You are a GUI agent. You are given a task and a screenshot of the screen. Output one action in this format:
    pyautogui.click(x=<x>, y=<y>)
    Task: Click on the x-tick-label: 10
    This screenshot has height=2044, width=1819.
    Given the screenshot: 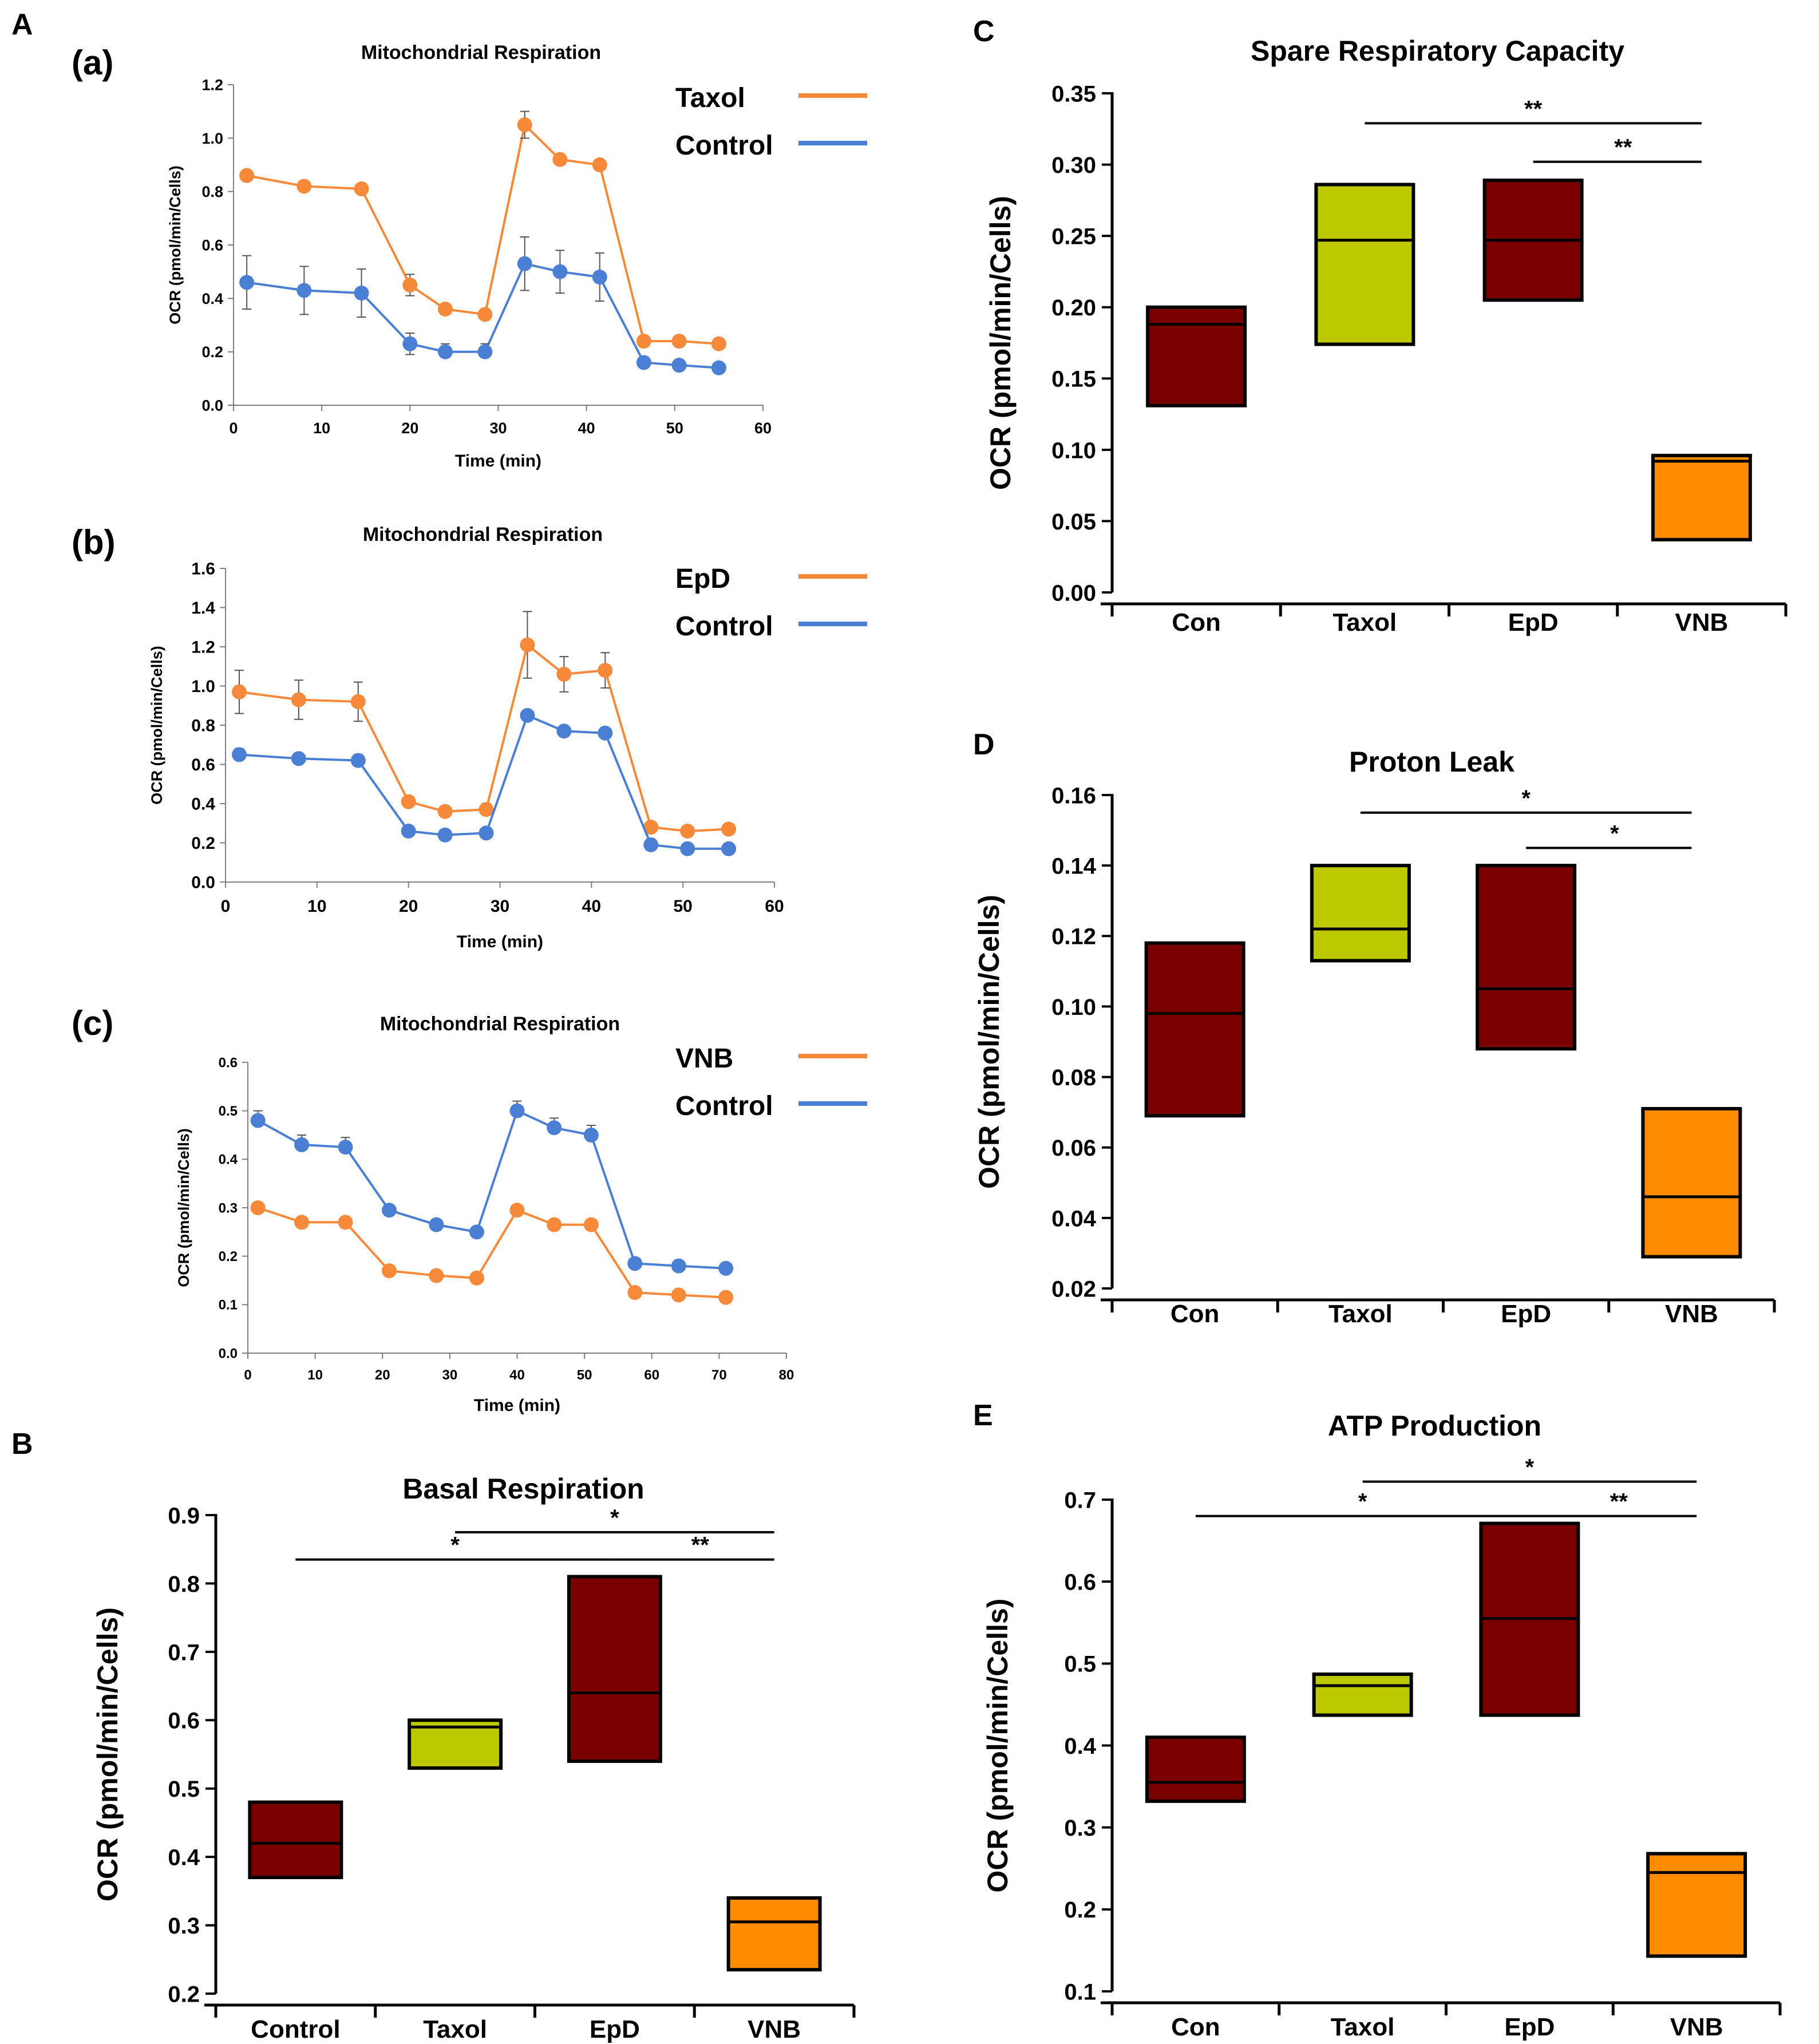 What is the action you would take?
    pyautogui.click(x=317, y=906)
    